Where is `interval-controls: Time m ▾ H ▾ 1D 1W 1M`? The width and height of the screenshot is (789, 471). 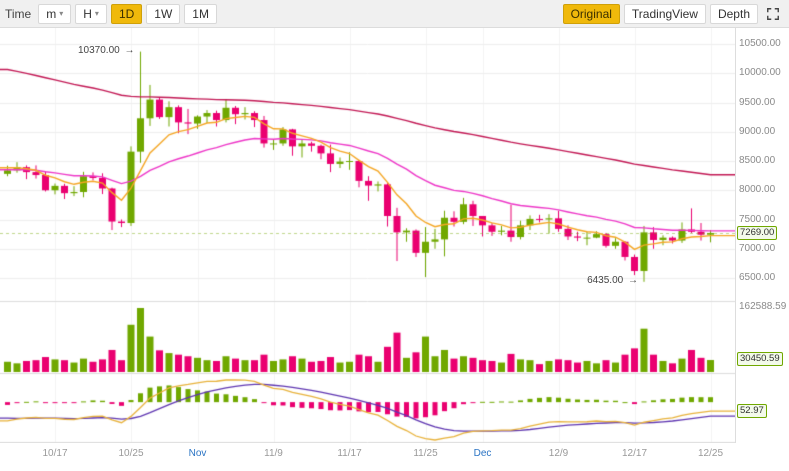 interval-controls: Time m ▾ H ▾ 1D 1W 1M is located at coordinates (111, 13).